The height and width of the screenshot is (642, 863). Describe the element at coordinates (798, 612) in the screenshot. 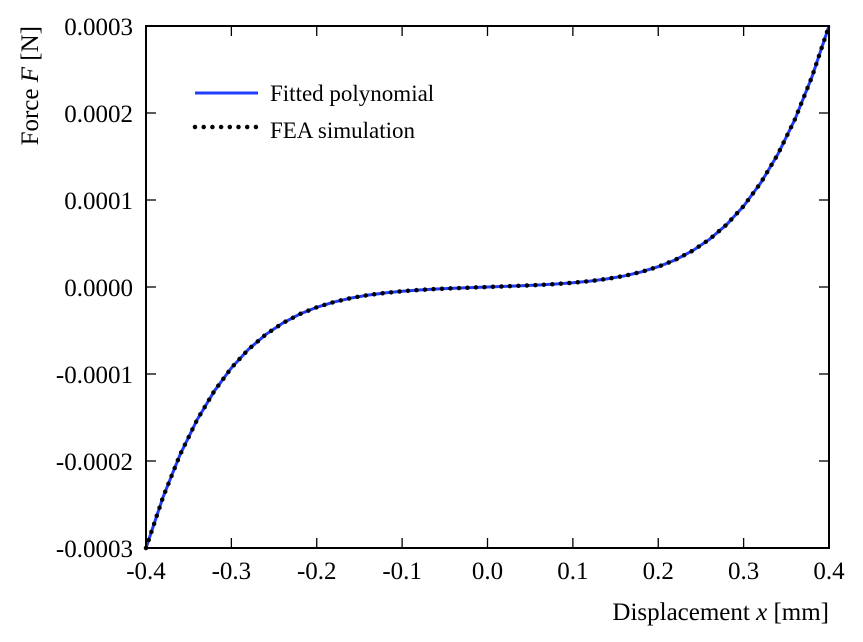

I see `x-axis-label-suffix: [mm]` at that location.